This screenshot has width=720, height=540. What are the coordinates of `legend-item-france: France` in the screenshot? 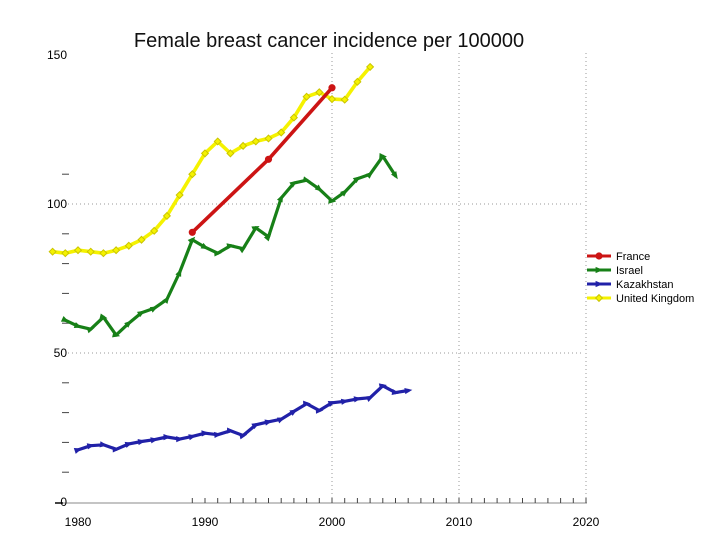 It's located at (618, 257).